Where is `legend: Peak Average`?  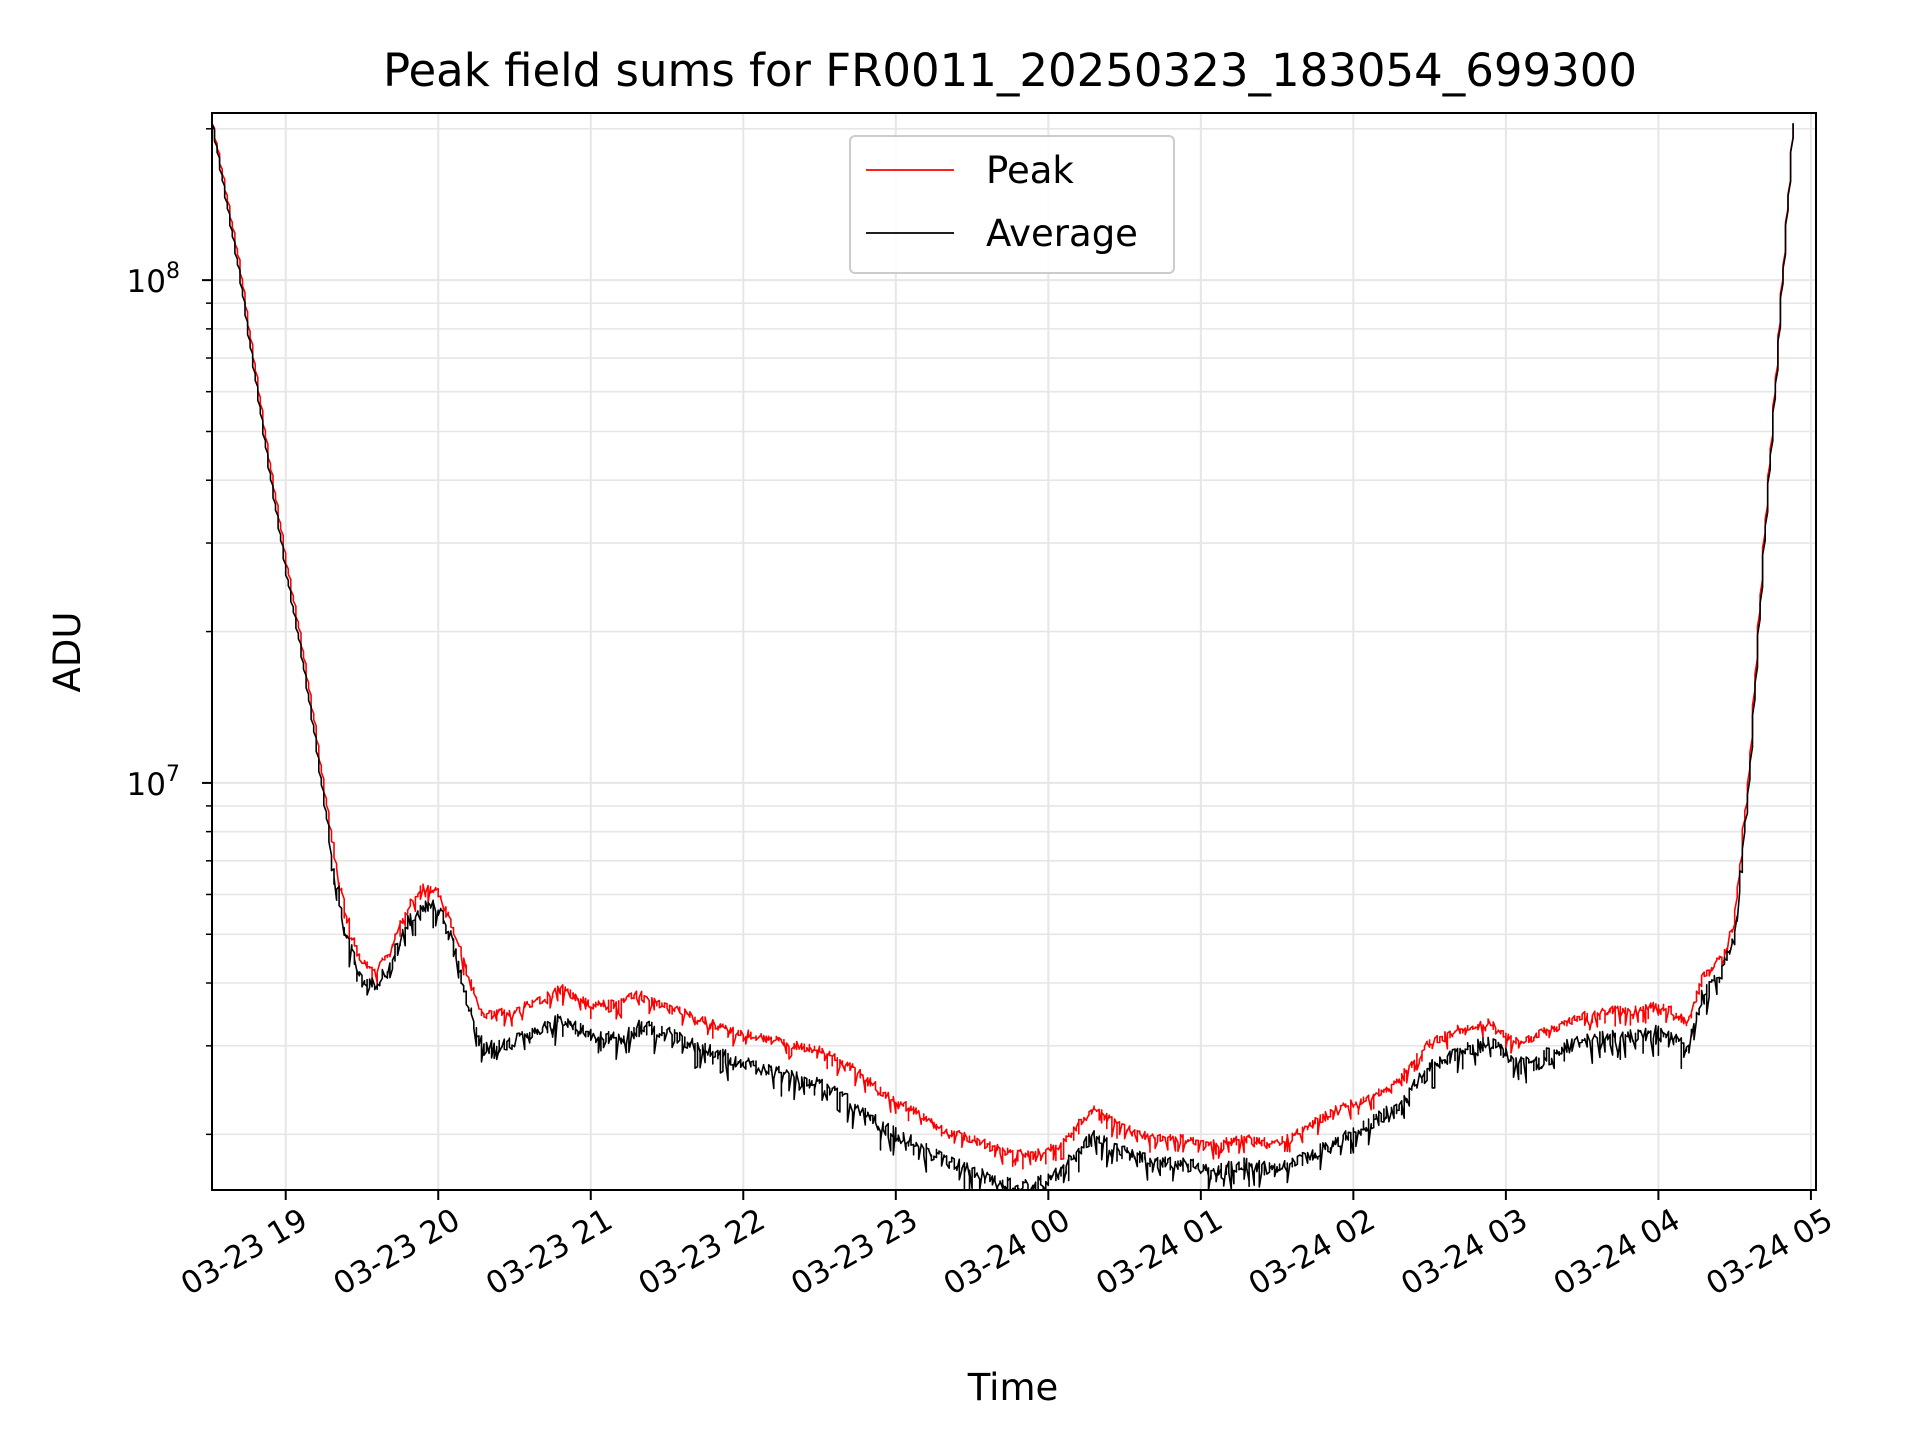 legend: Peak Average is located at coordinates (1012, 204).